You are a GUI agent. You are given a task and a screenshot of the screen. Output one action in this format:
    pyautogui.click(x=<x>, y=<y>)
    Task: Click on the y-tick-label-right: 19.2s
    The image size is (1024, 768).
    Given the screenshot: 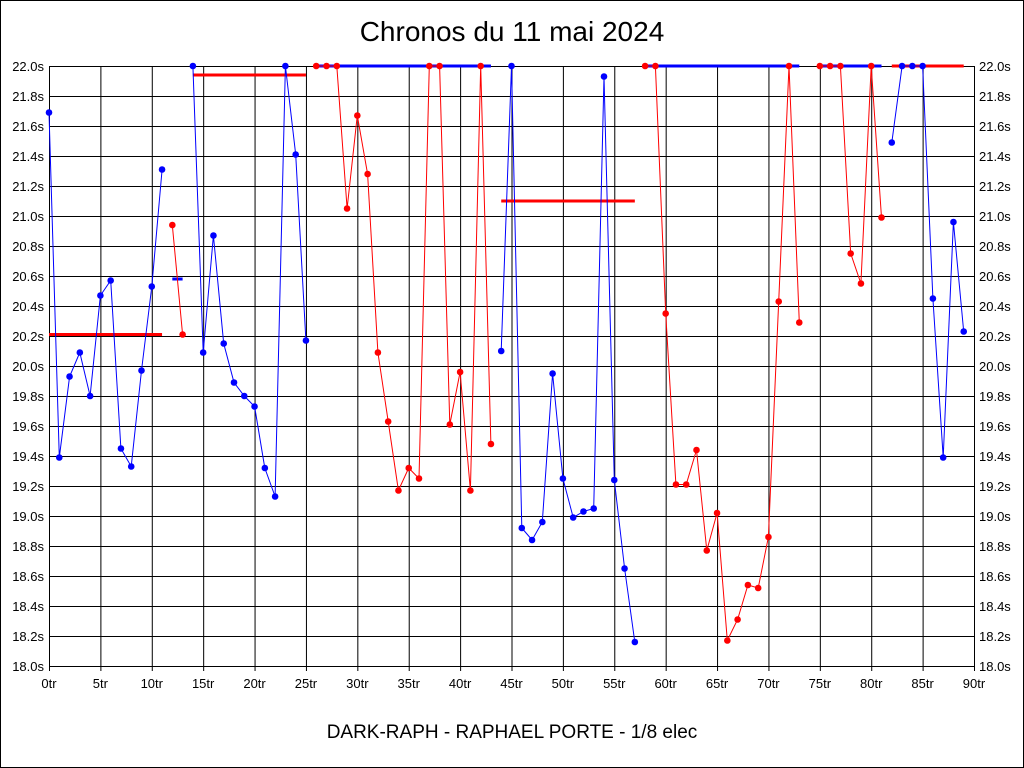 What is the action you would take?
    pyautogui.click(x=995, y=486)
    